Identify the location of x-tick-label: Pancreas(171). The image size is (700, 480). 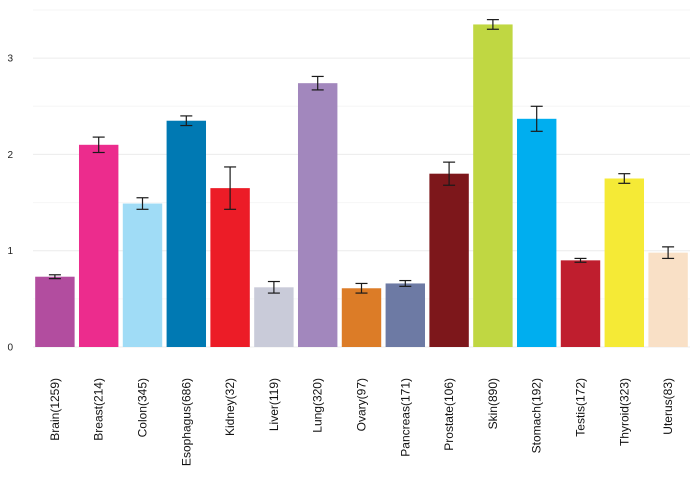
(405, 417).